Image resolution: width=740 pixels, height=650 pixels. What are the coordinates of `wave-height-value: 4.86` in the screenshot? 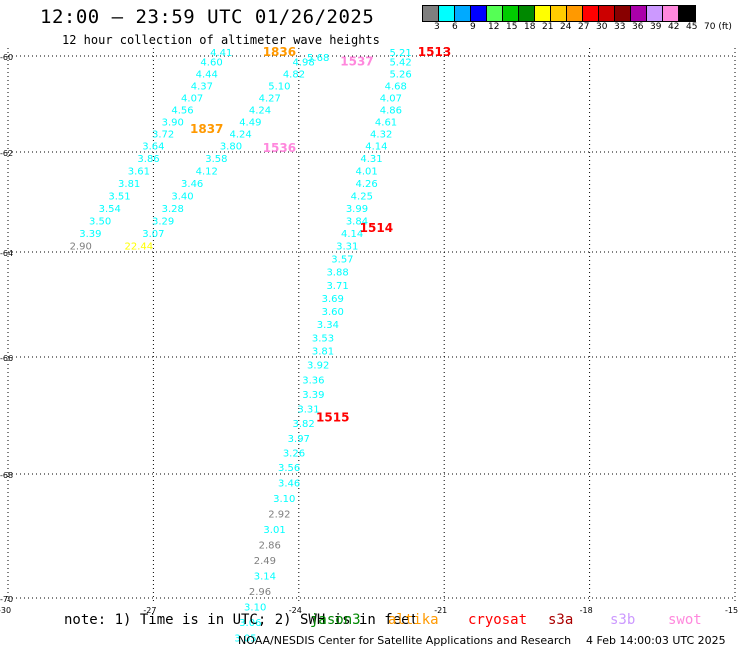 It's located at (391, 111).